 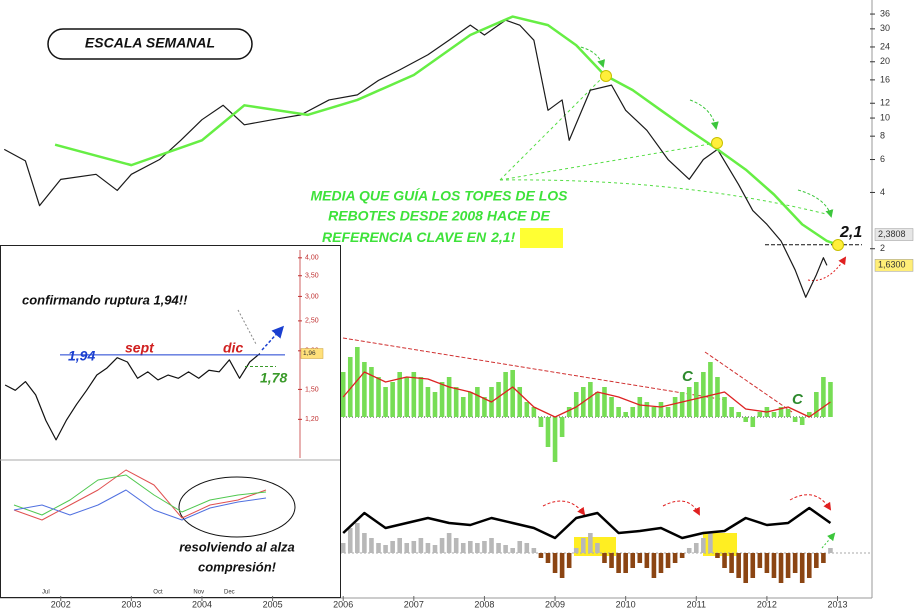 What do you see at coordinates (606, 538) in the screenshot?
I see `oscillator-panel` at bounding box center [606, 538].